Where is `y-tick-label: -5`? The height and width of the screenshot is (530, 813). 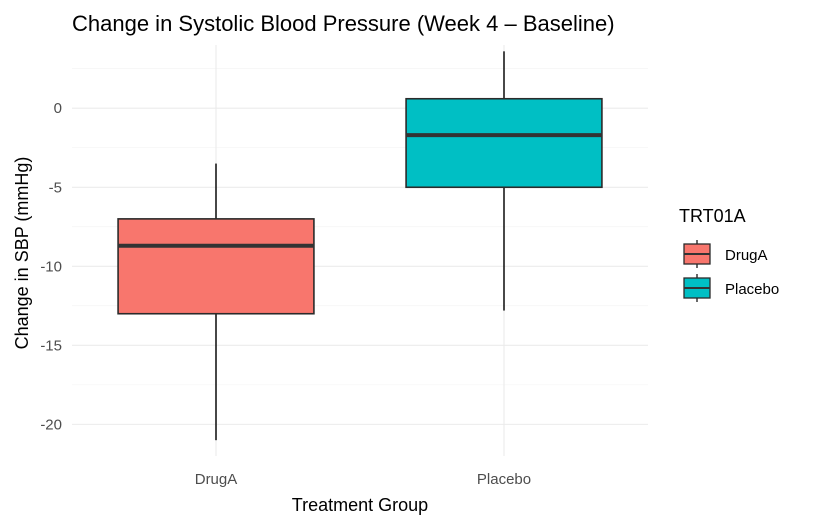
y-tick-label: -5 is located at coordinates (55, 187).